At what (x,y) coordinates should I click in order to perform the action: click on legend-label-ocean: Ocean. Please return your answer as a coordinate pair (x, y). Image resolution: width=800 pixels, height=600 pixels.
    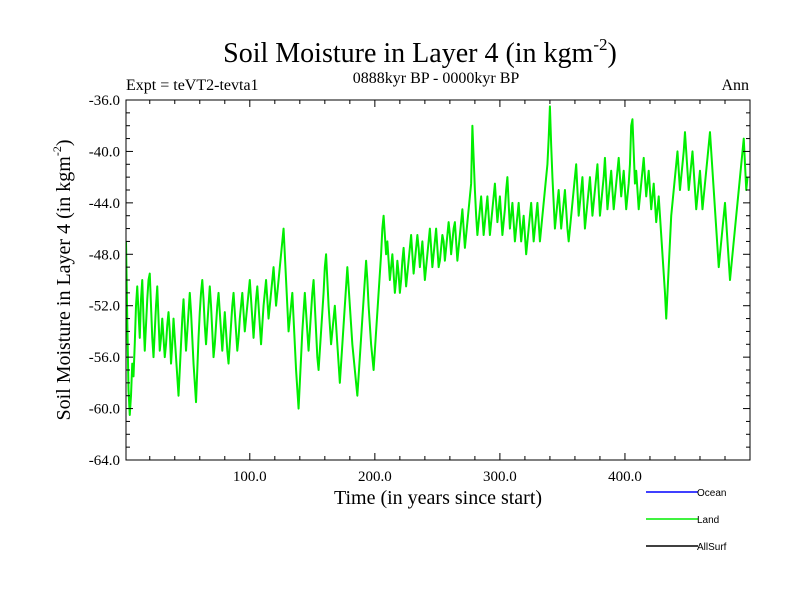
    Looking at the image, I should click on (711, 493).